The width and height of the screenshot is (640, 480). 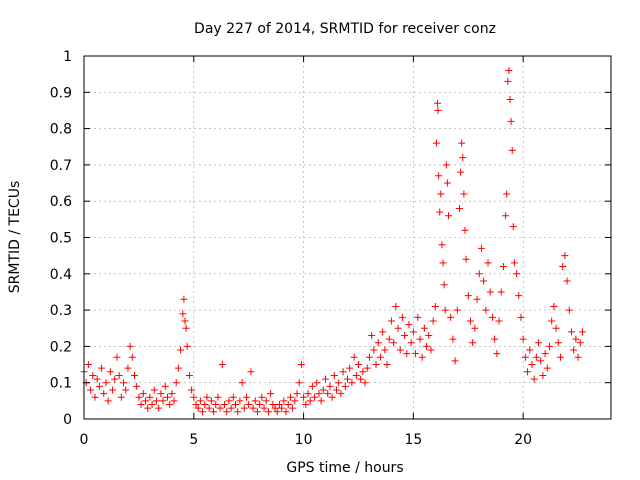 What do you see at coordinates (61, 130) in the screenshot?
I see `y-tick-label: 0.8` at bounding box center [61, 130].